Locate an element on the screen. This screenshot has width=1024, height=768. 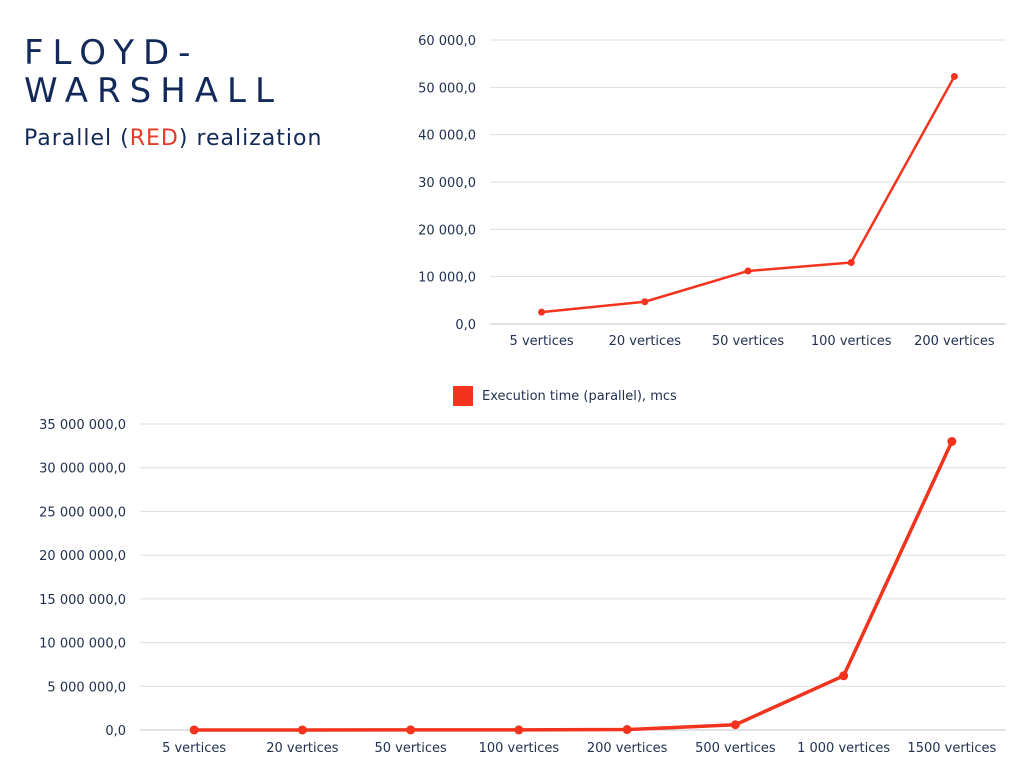
subtitle-text-after: ) realization is located at coordinates (250, 138).